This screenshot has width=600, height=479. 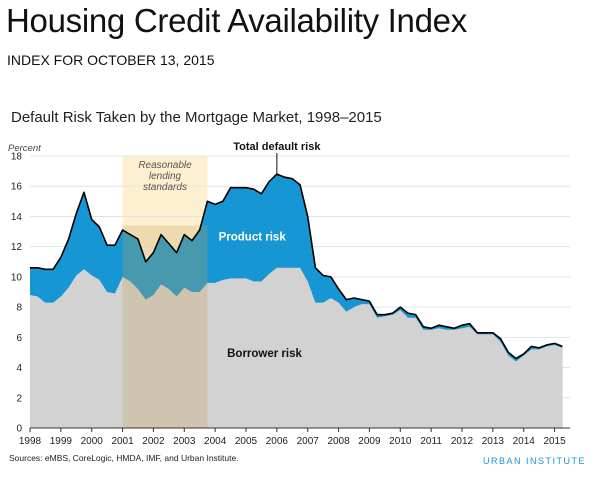 What do you see at coordinates (17, 187) in the screenshot?
I see `y-tick-label: 16` at bounding box center [17, 187].